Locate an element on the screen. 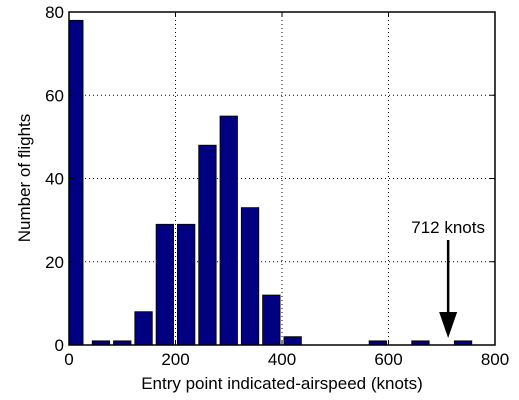 Image resolution: width=519 pixels, height=400 pixels. y-tick-label: 20 is located at coordinates (54, 262).